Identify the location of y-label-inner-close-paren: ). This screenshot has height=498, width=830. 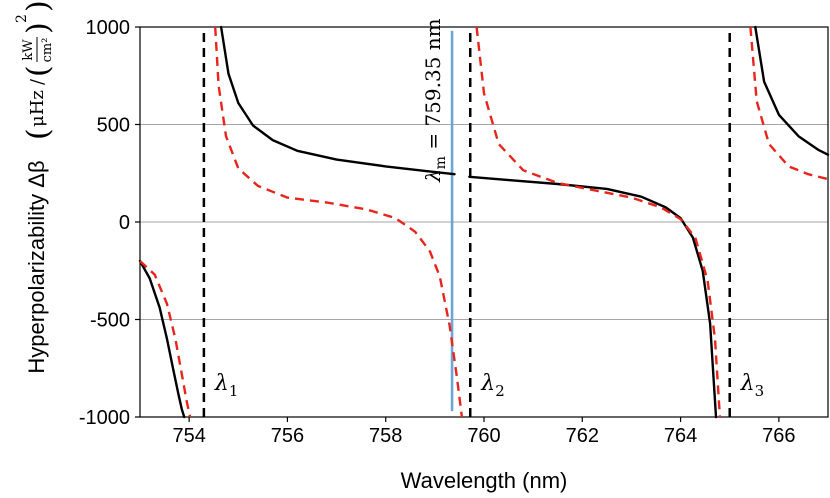
(38, 28).